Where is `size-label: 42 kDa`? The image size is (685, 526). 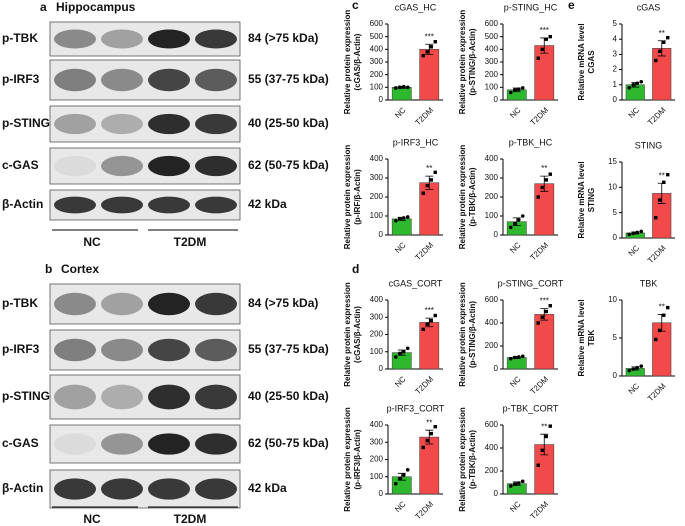
size-label: 42 kDa is located at coordinates (267, 204).